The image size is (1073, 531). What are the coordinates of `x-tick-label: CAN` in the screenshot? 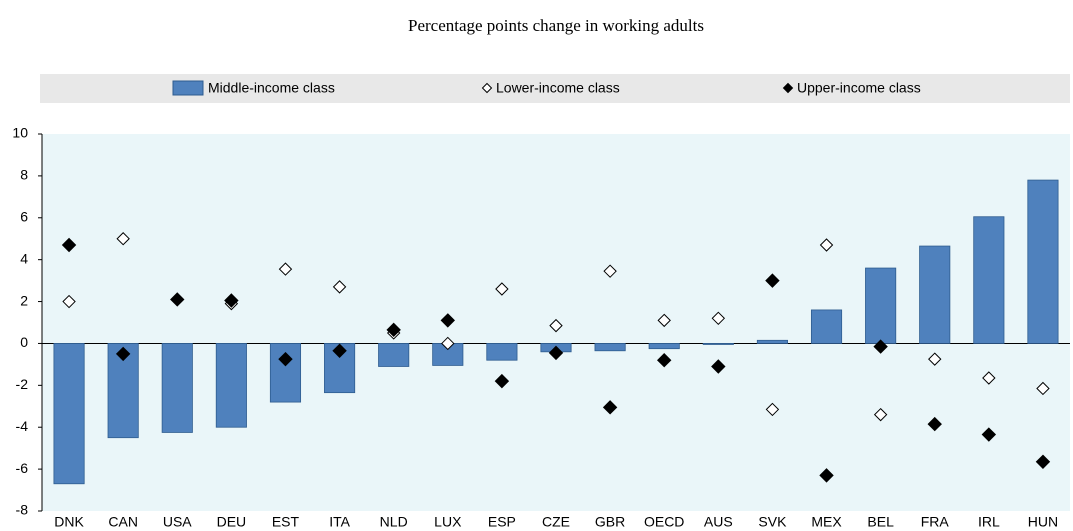 It's located at (123, 522).